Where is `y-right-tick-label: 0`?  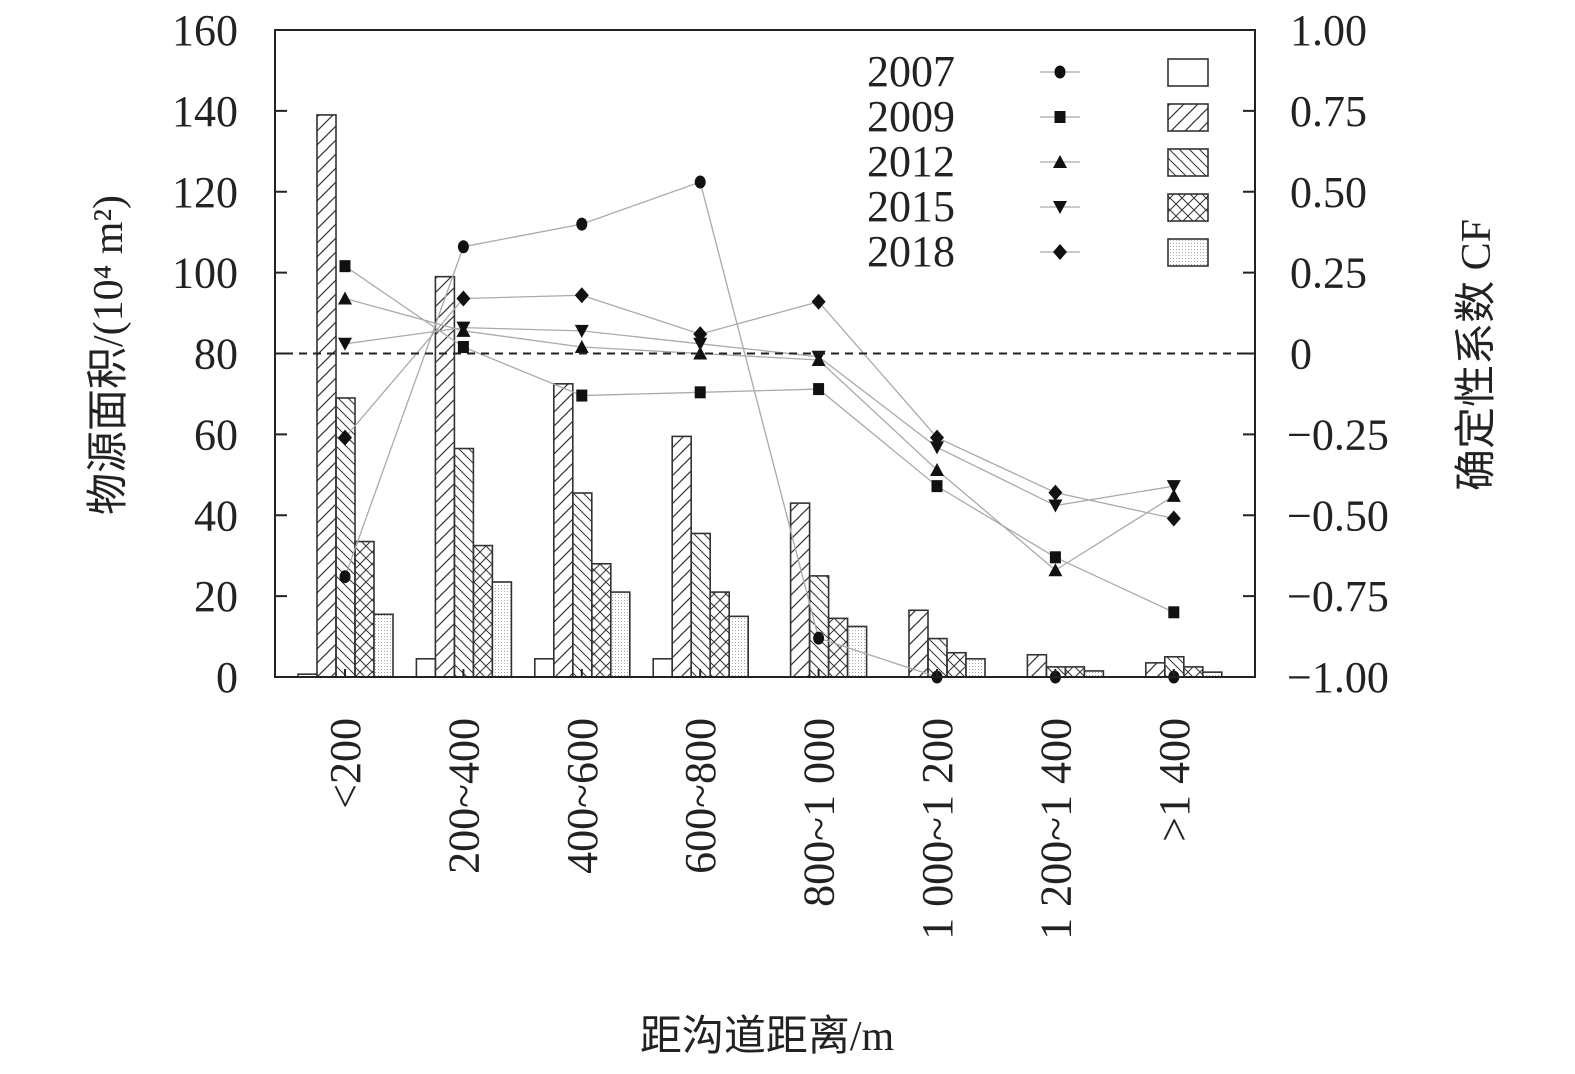 y-right-tick-label: 0 is located at coordinates (1301, 354).